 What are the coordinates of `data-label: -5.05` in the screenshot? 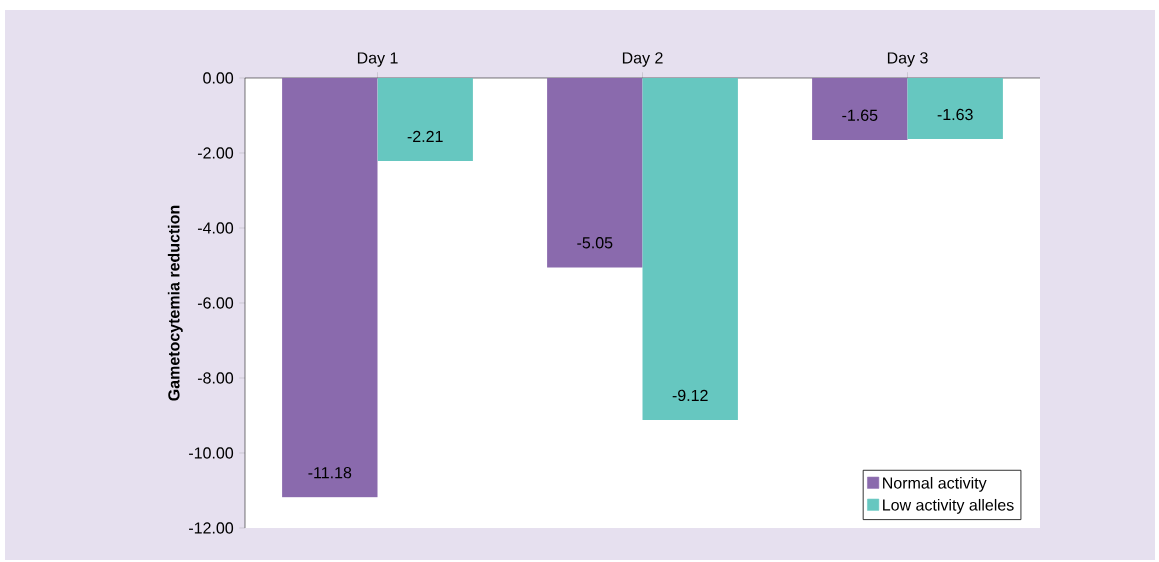 It's located at (595, 243).